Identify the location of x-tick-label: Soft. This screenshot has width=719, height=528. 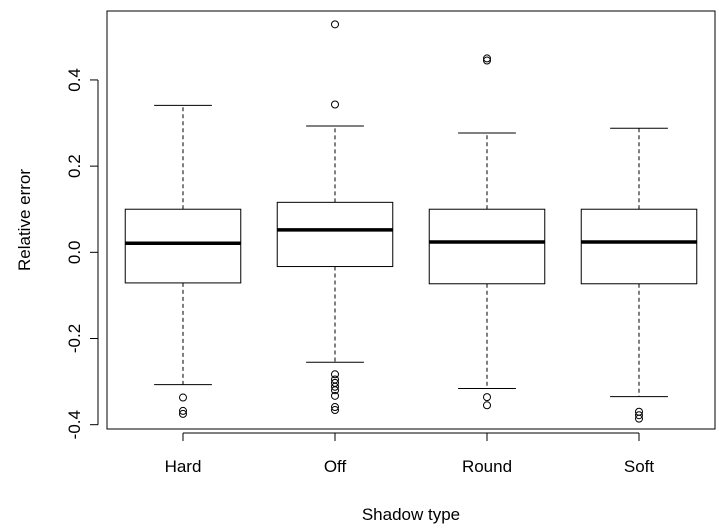
(639, 466).